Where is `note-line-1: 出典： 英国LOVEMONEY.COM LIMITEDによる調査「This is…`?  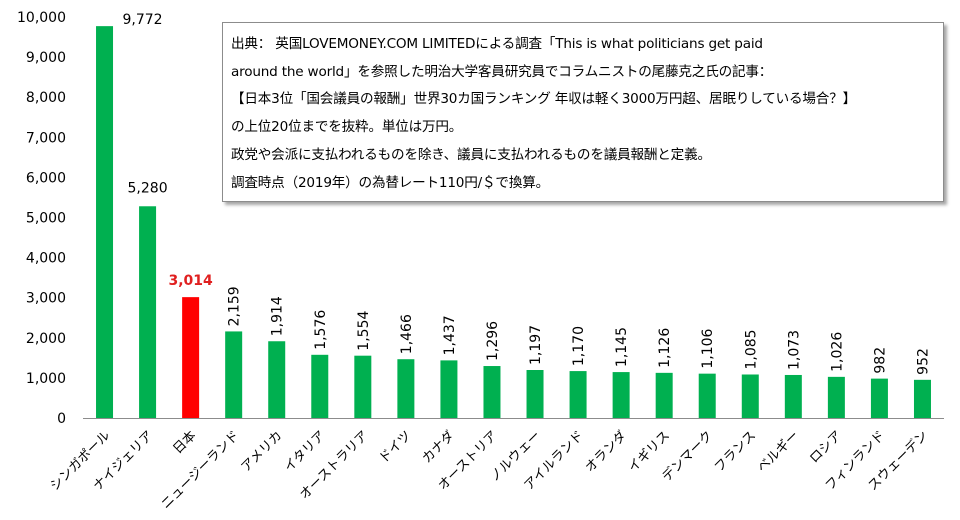 note-line-1: 出典： 英国LOVEMONEY.COM LIMITEDによる調査「This is… is located at coordinates (497, 44).